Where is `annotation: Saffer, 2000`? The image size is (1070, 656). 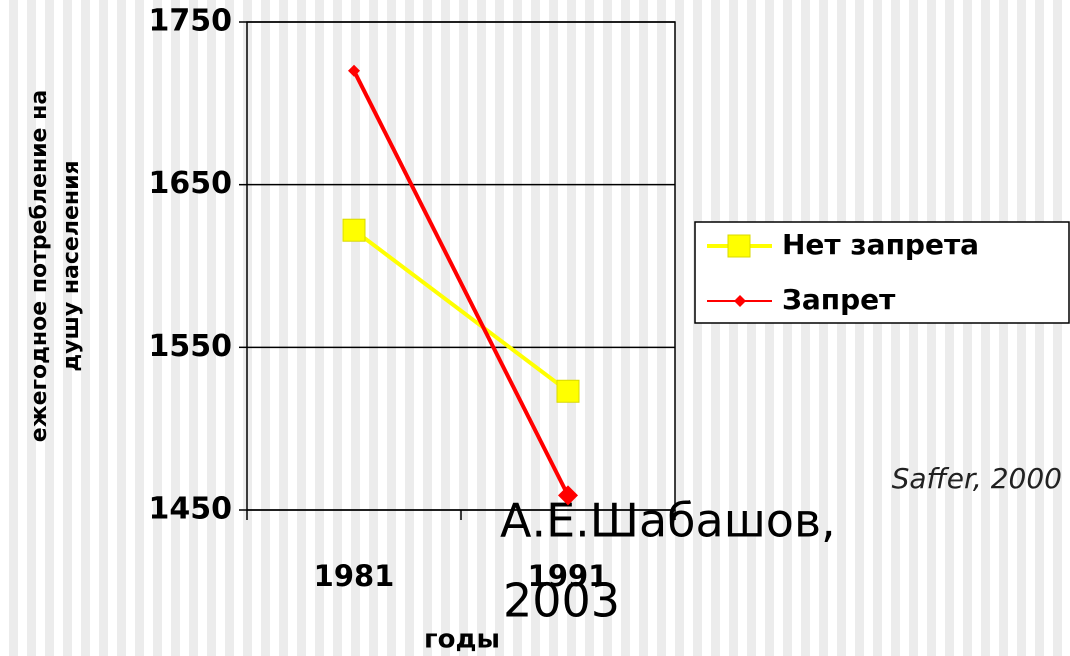
annotation: Saffer, 2000 is located at coordinates (977, 478).